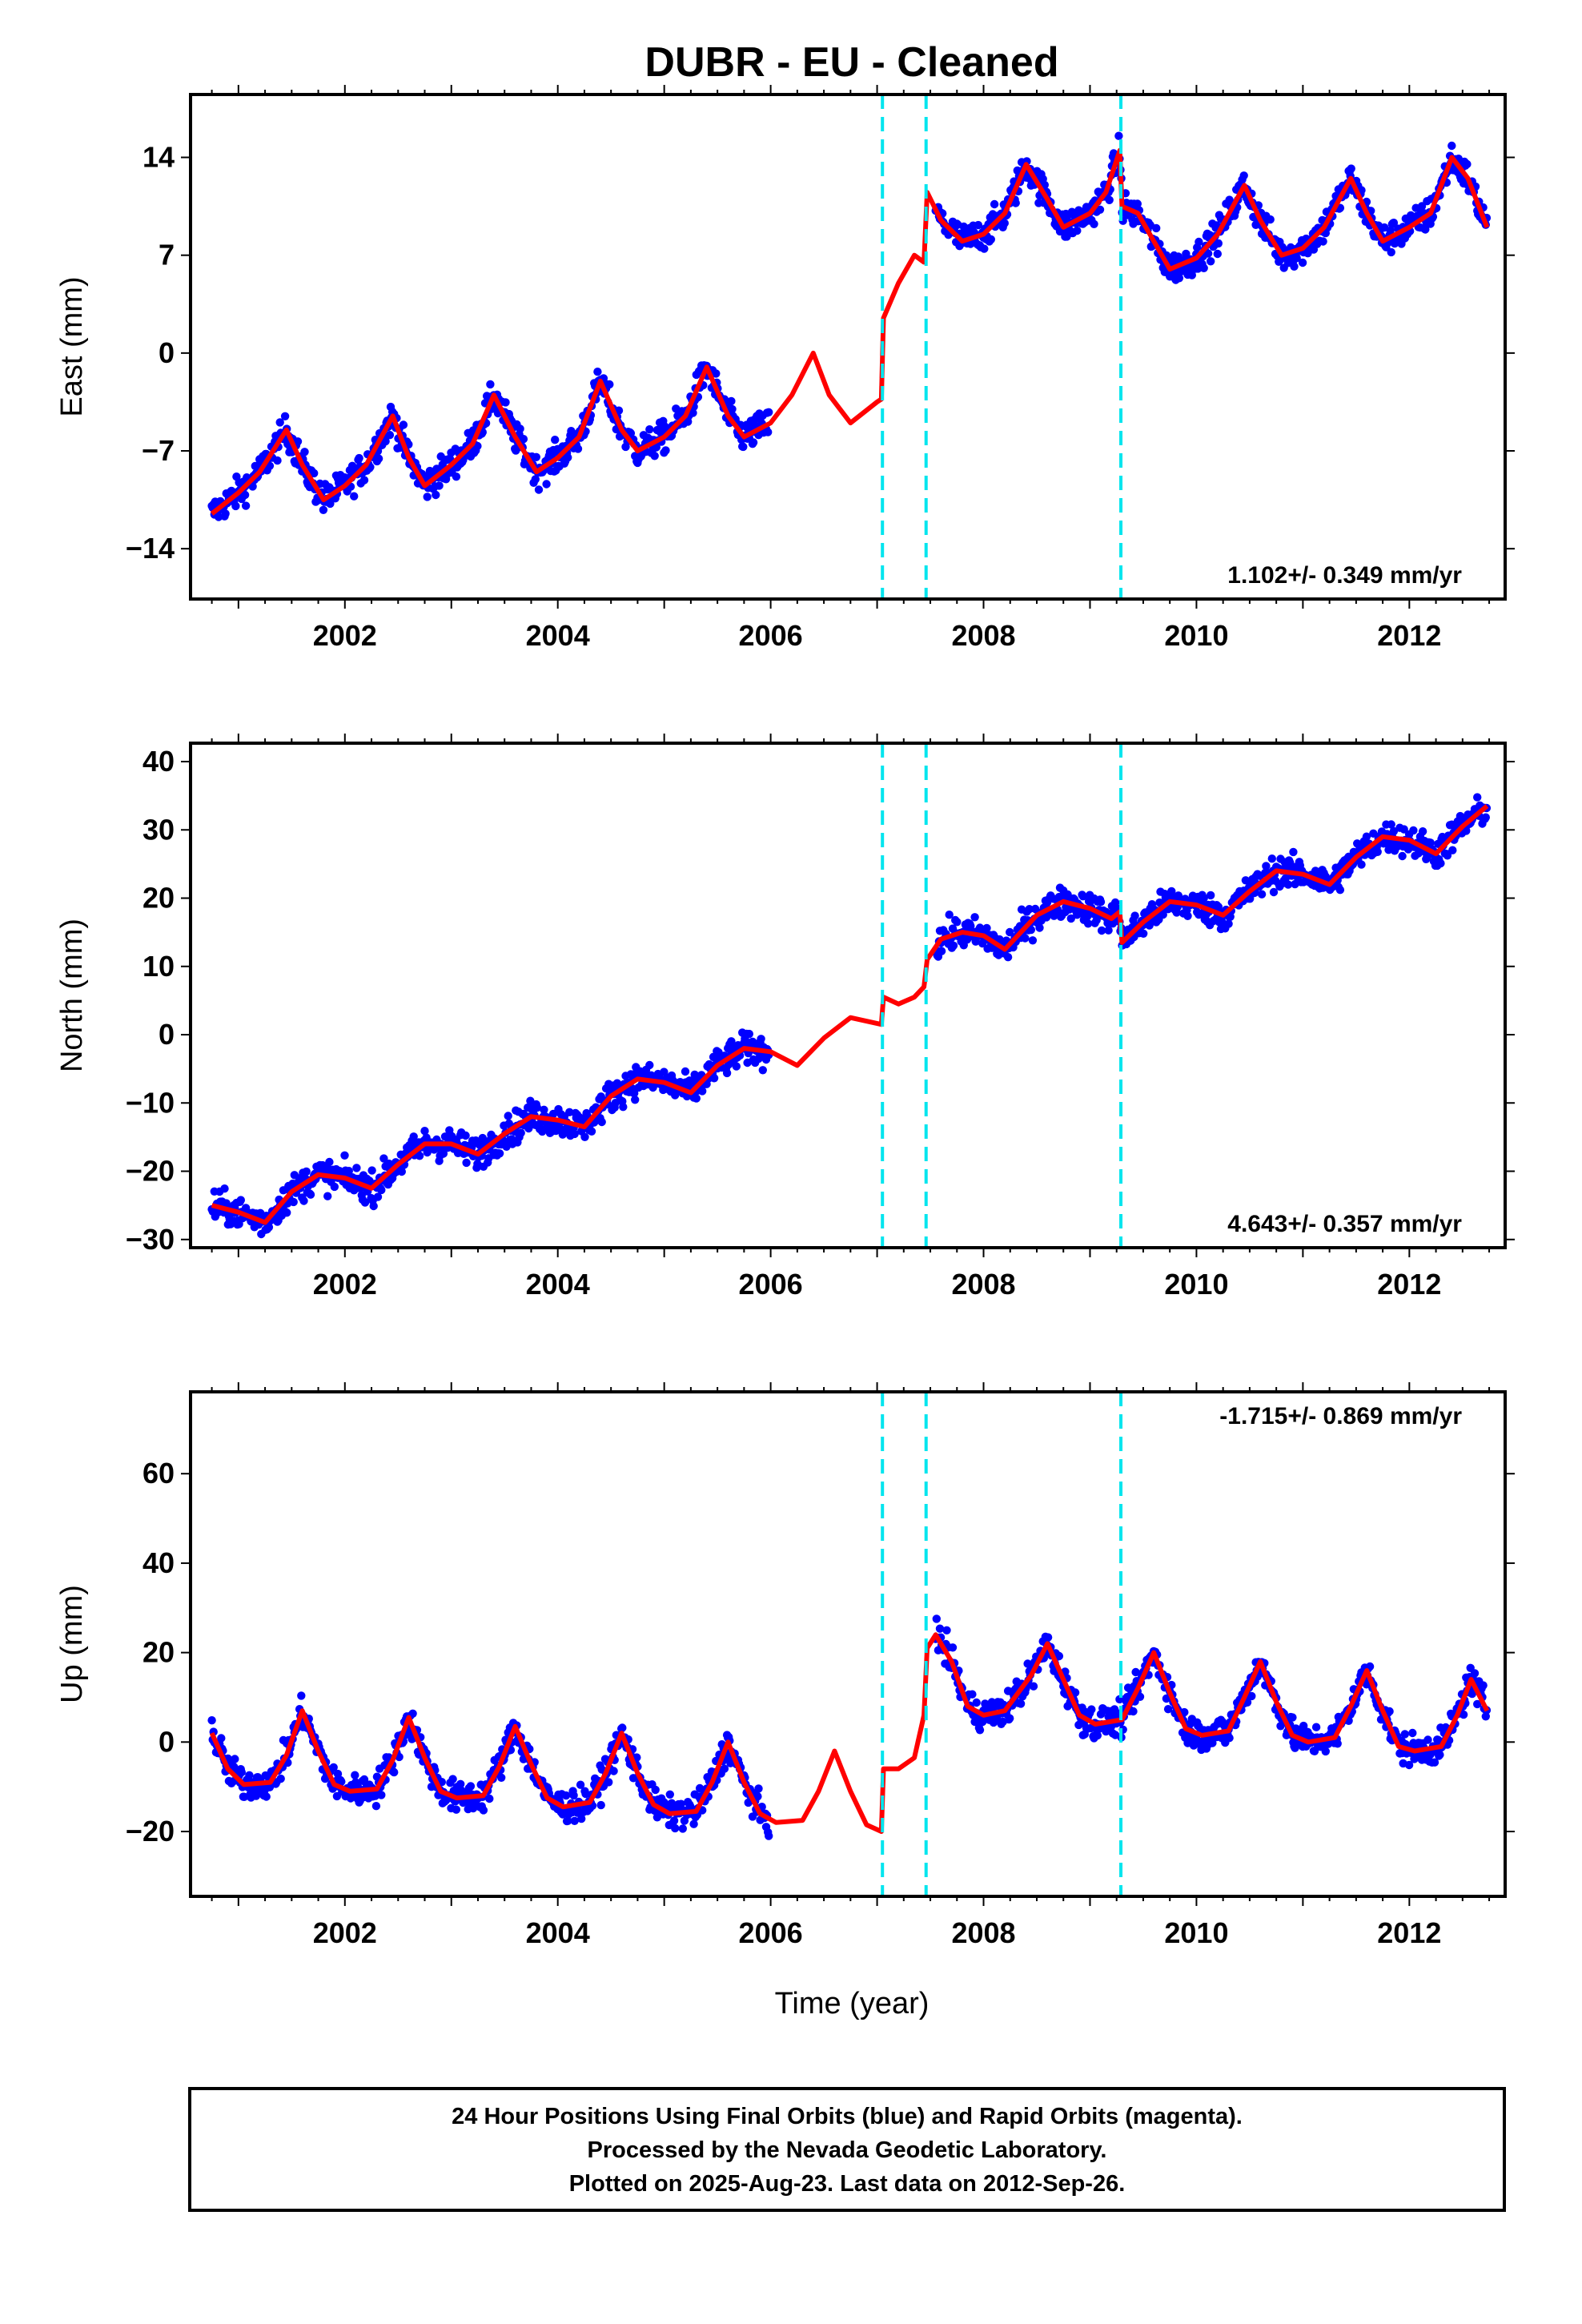 The width and height of the screenshot is (1582, 2324). I want to click on y-tick-label: 20, so click(159, 898).